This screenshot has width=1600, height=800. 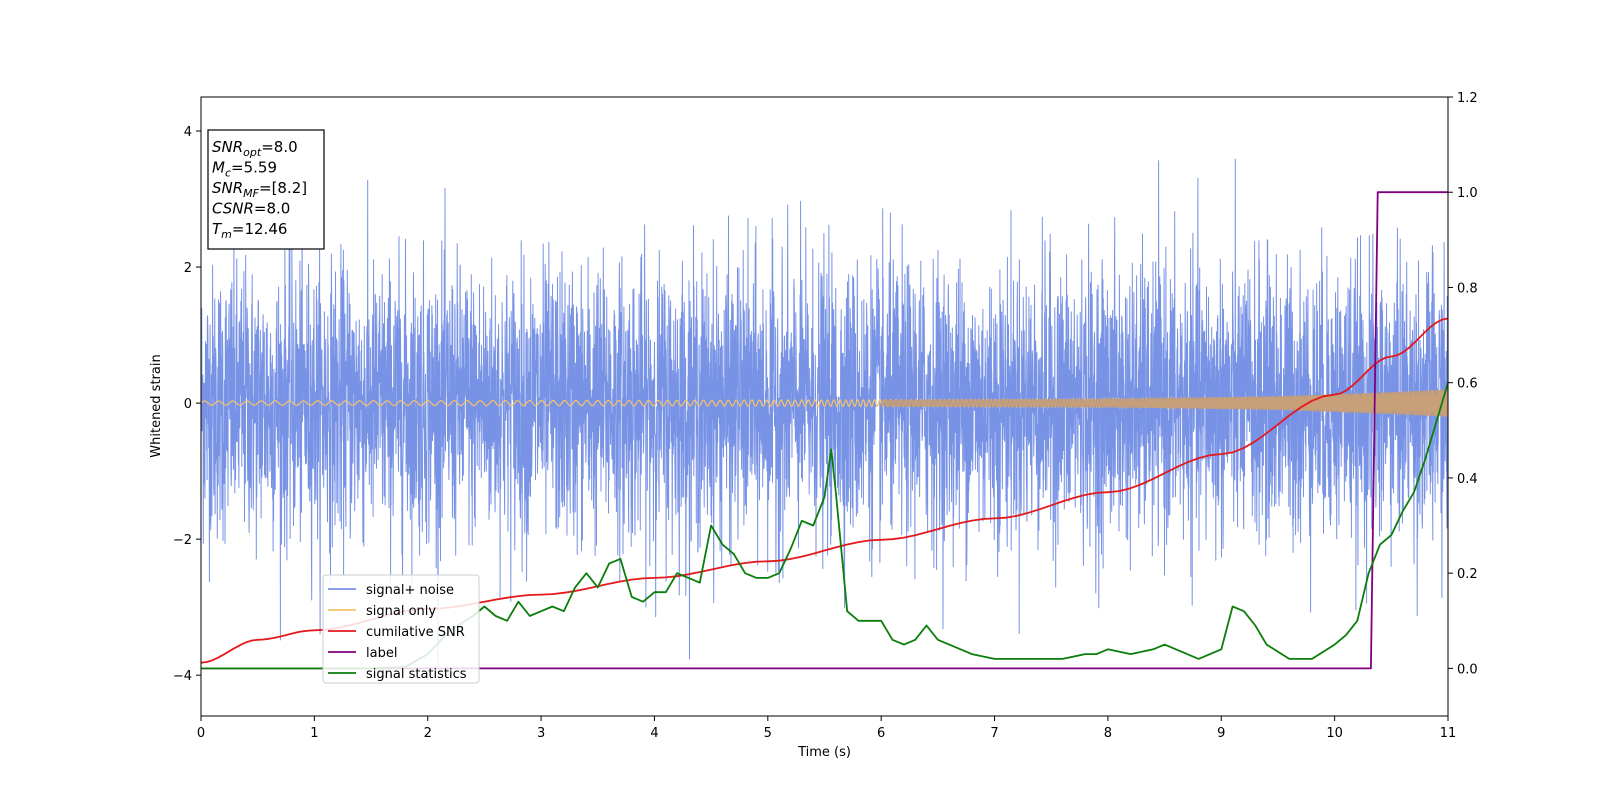 I want to click on x-tick-label: 7, so click(x=994, y=733).